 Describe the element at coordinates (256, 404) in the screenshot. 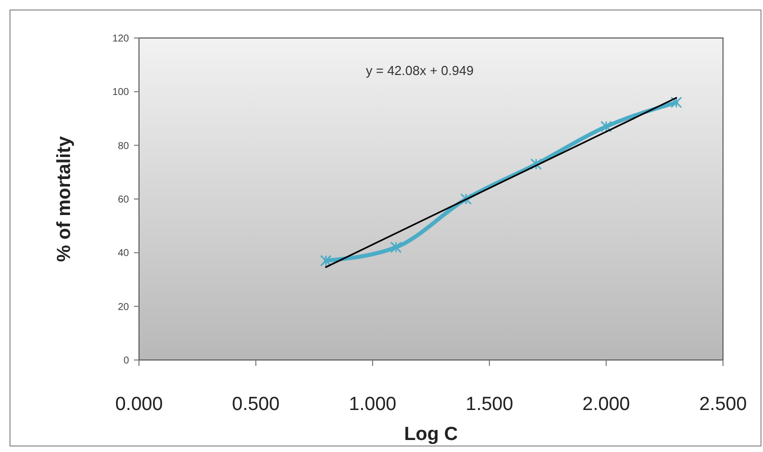

I see `x-tick-label: 0.500` at that location.